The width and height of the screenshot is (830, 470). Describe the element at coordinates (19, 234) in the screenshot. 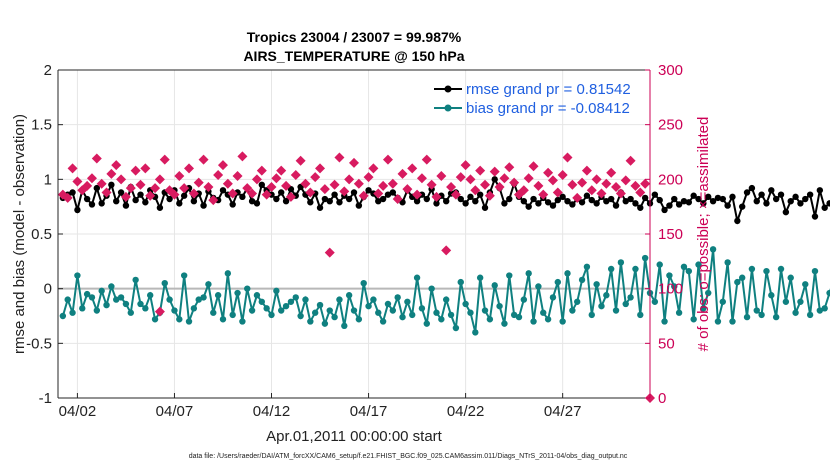

I see `y-axis-label-left: rmse and bias (model - observation)` at that location.